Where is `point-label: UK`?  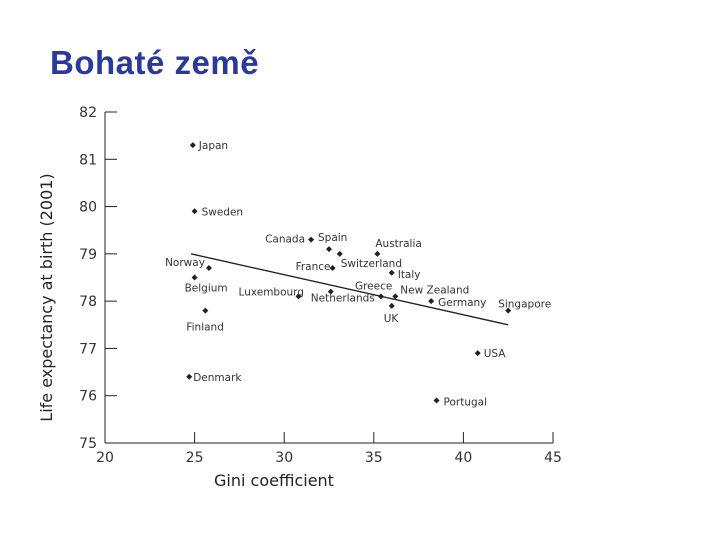 point-label: UK is located at coordinates (392, 319).